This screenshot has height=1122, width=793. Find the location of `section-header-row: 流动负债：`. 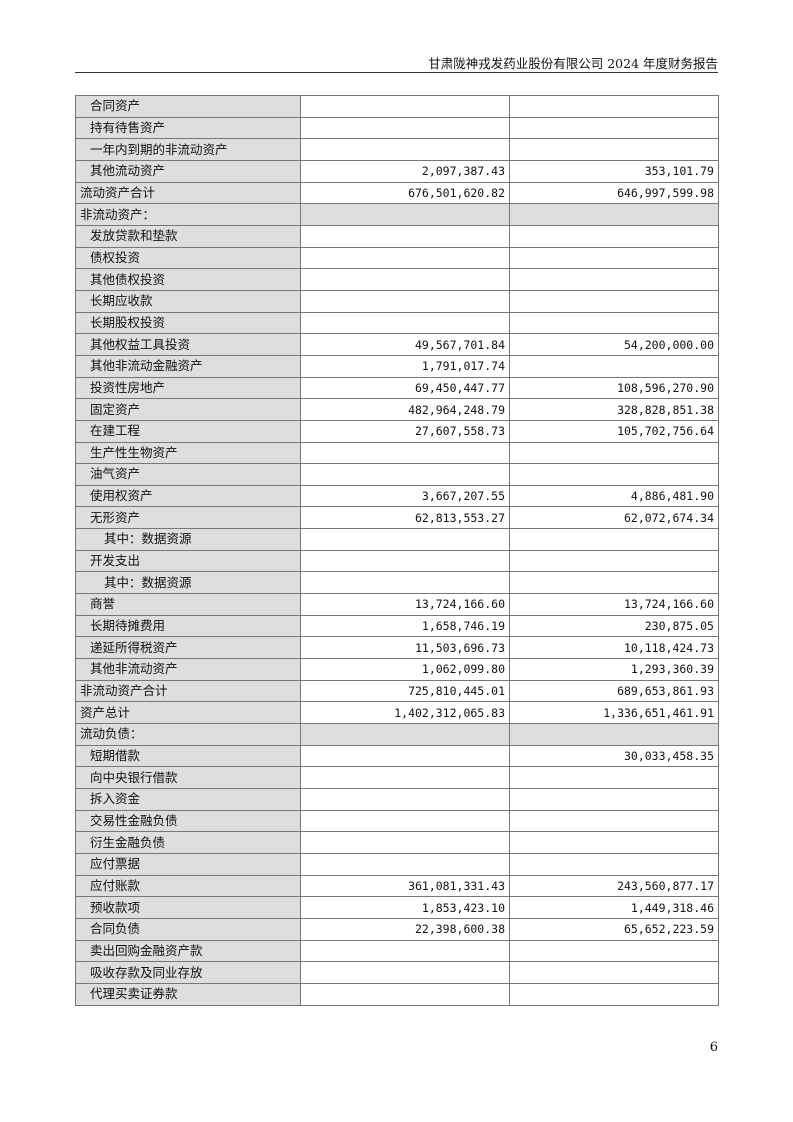

section-header-row: 流动负债： is located at coordinates (397, 734).